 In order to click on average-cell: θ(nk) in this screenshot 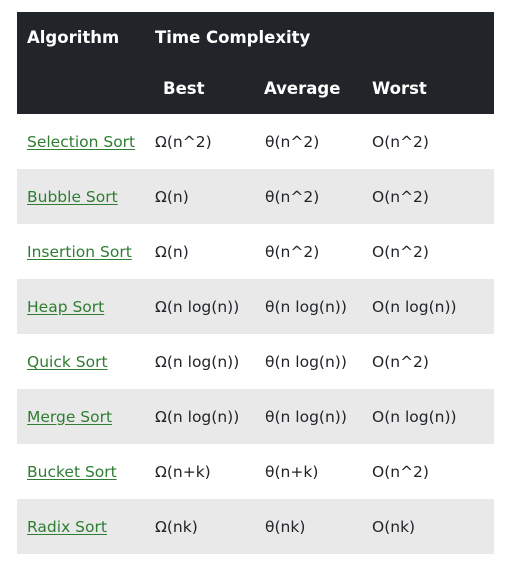, I will do `click(308, 526)`.